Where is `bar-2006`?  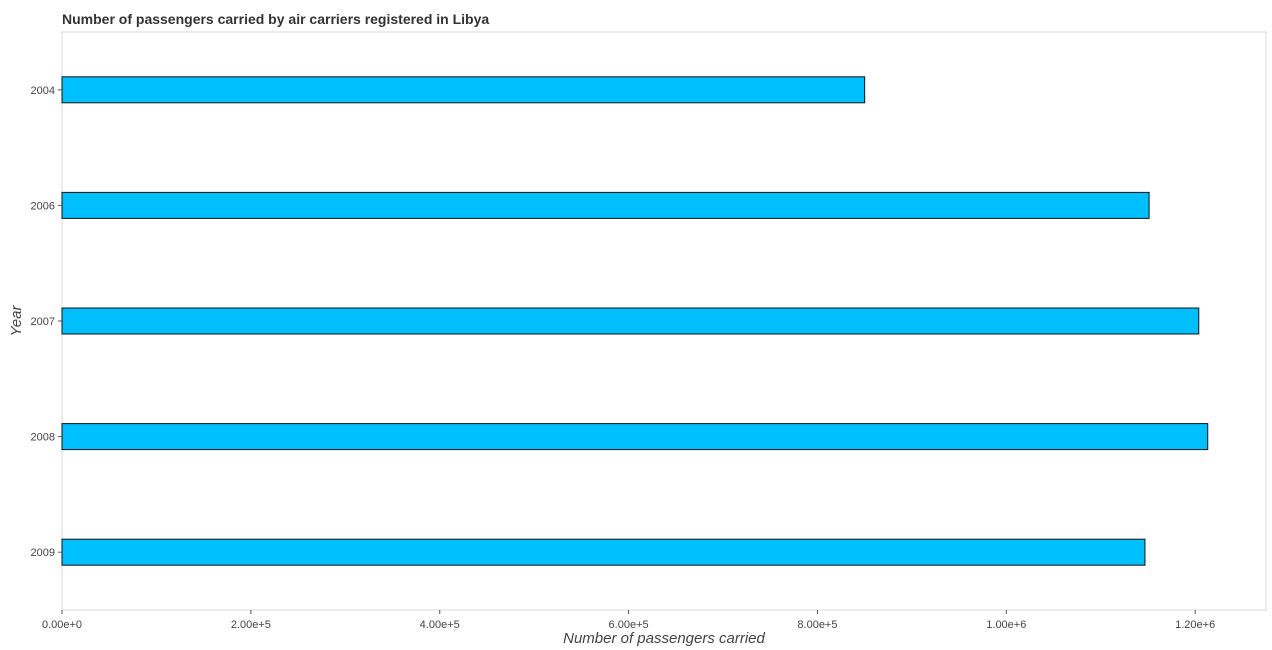 bar-2006 is located at coordinates (605, 205).